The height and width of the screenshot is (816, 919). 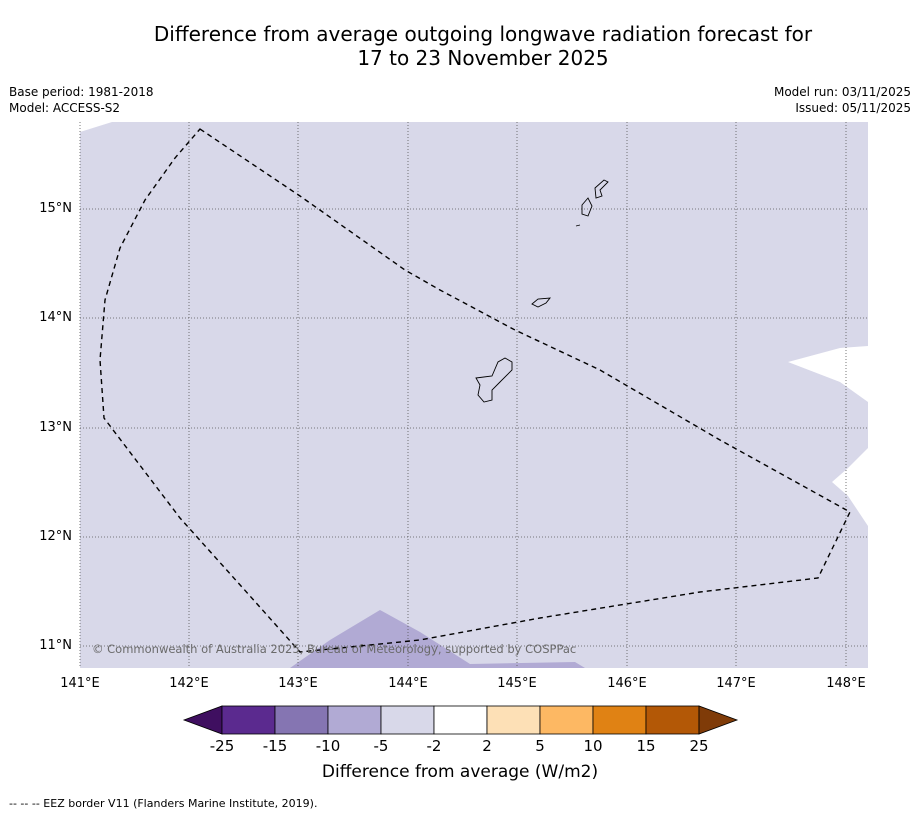 What do you see at coordinates (483, 58) in the screenshot?
I see `title-line-2: 17 to 23 November 2025` at bounding box center [483, 58].